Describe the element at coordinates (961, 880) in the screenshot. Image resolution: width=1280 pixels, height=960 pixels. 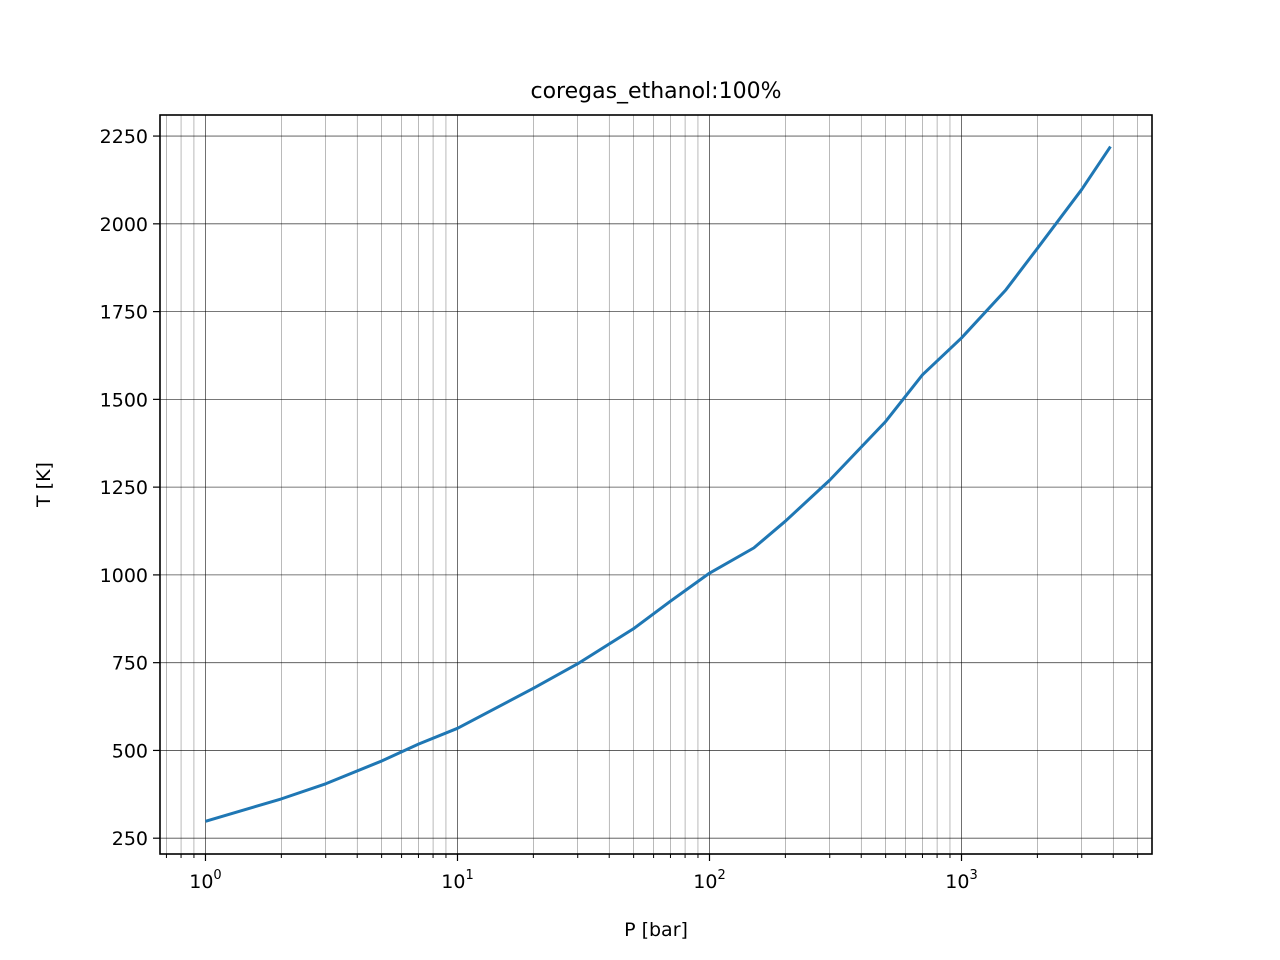
I see `x-tick-label: 10³` at that location.